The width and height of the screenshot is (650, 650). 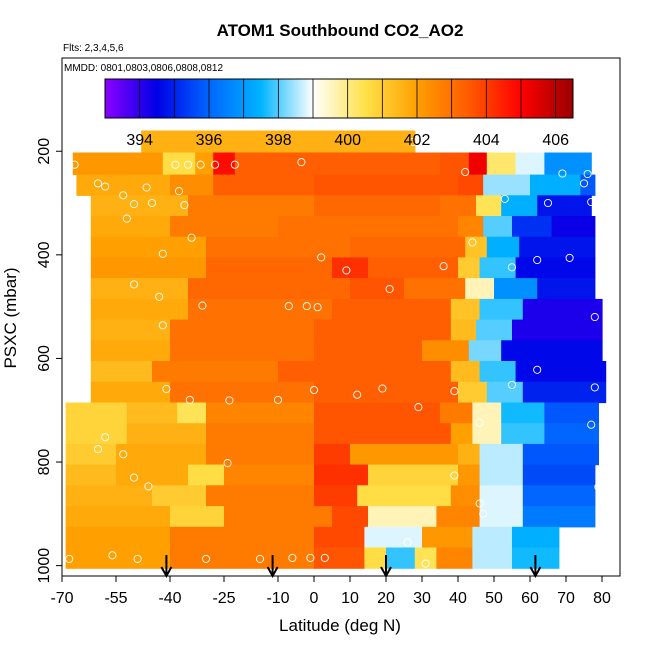 I want to click on colorbar-tick-label: 398, so click(x=278, y=140).